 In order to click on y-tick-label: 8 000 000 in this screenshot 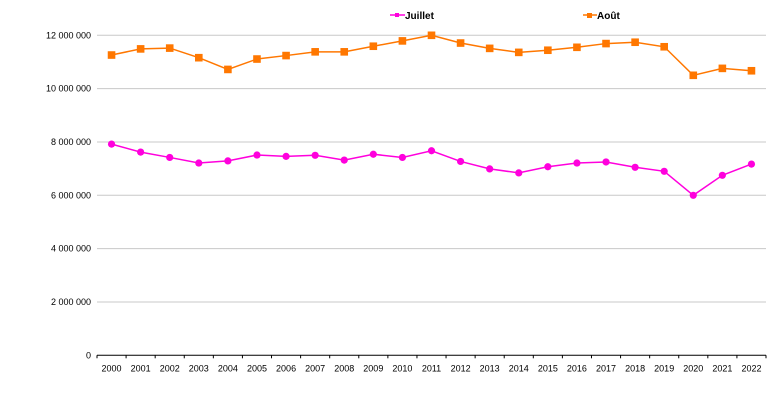, I will do `click(71, 142)`.